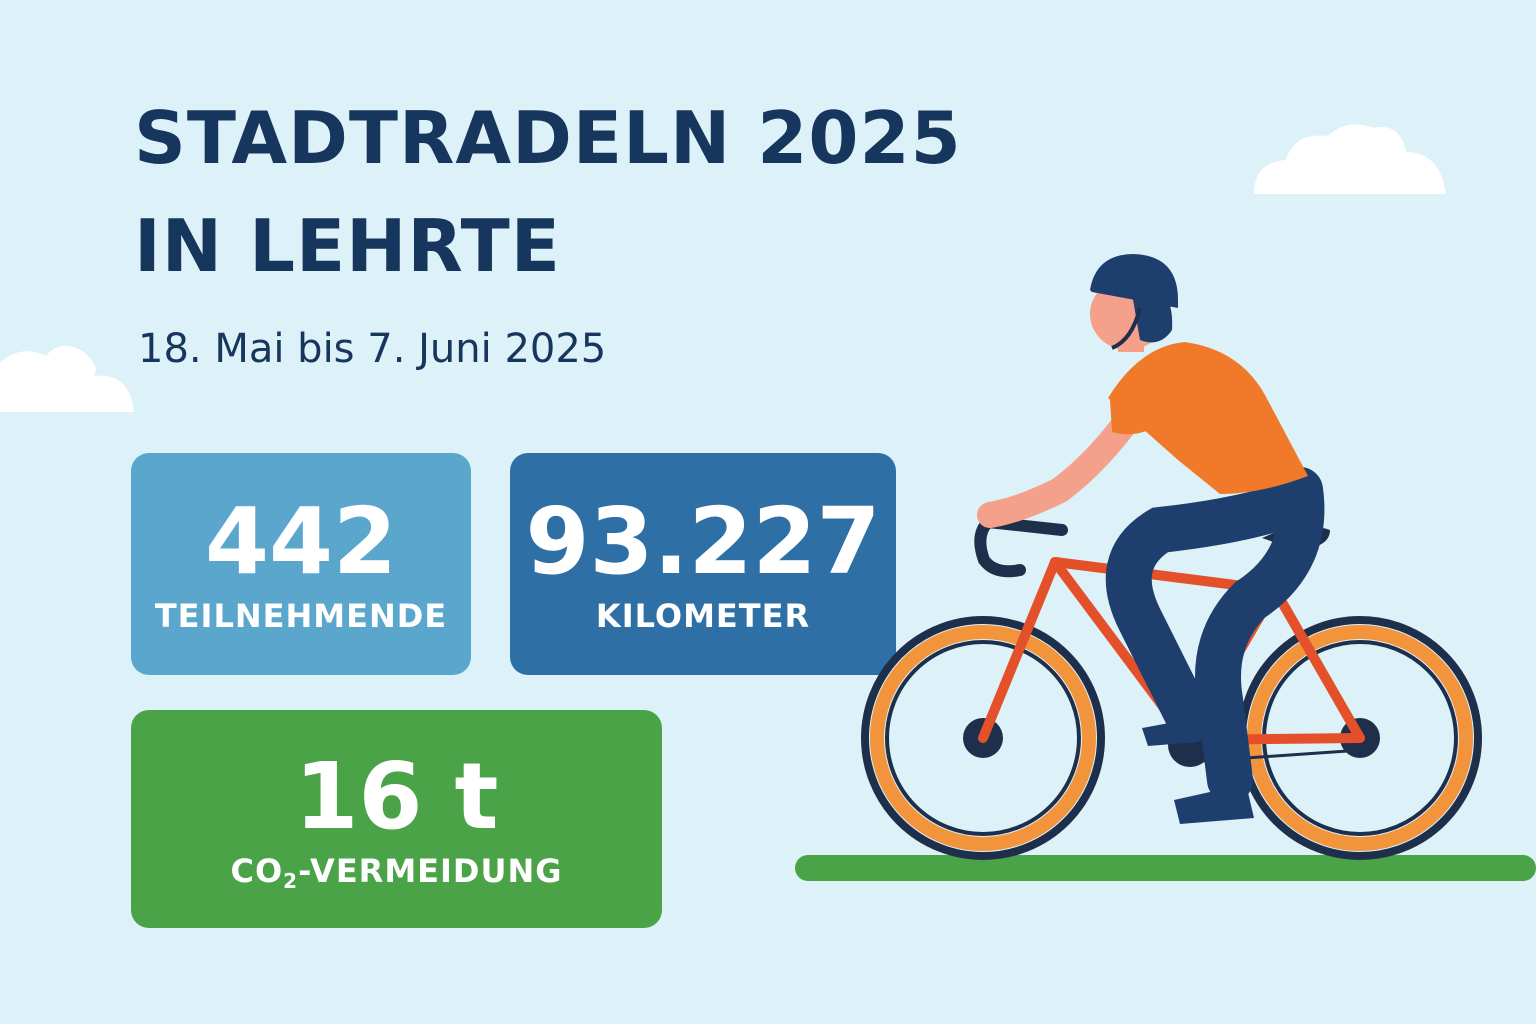  I want to click on cyclist-shoe-back, so click(1170, 732).